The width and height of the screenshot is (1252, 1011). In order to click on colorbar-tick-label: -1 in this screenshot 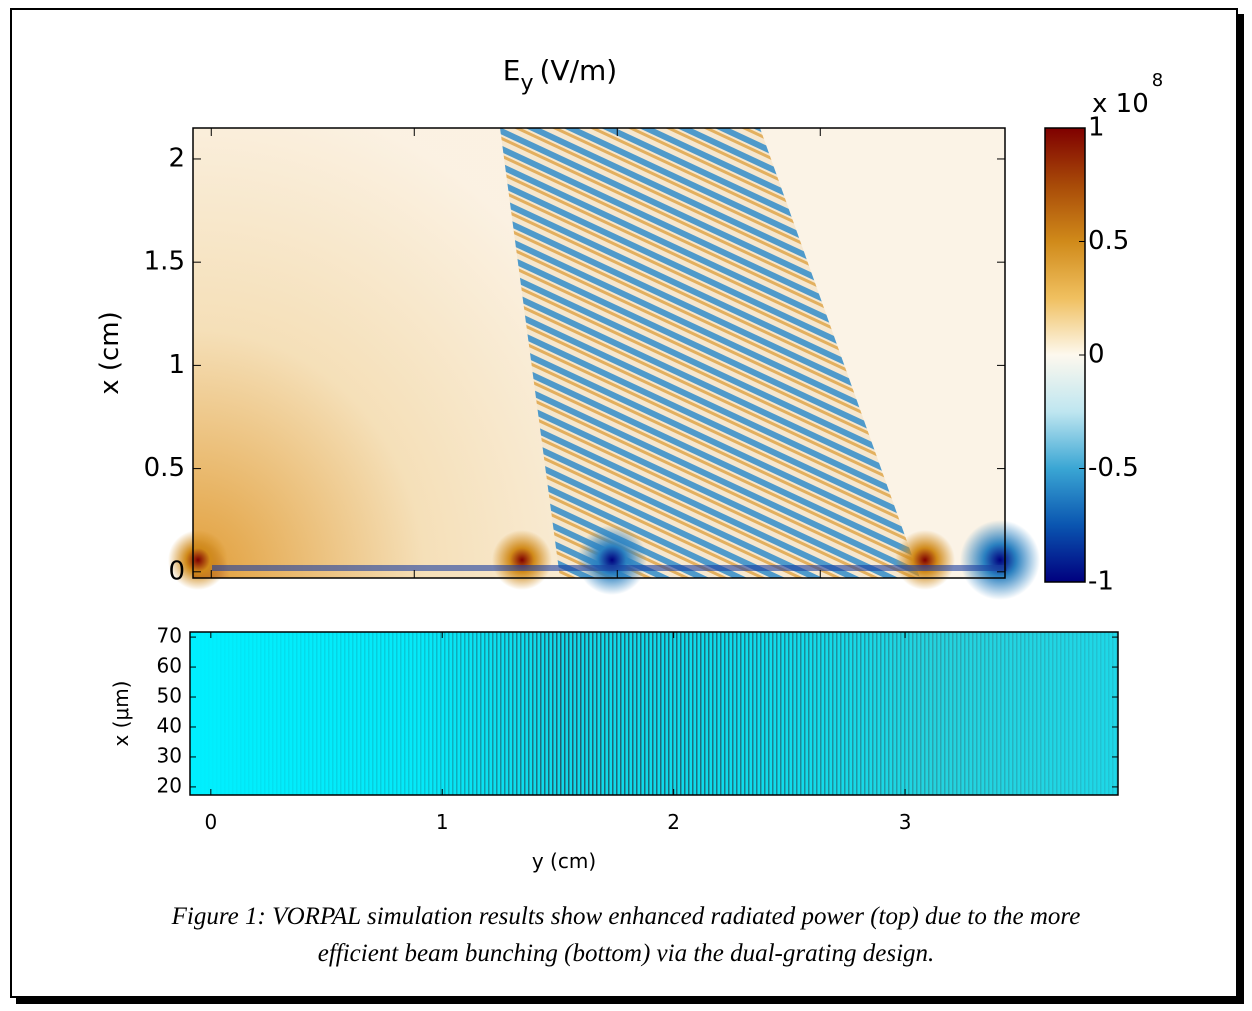, I will do `click(1101, 582)`.